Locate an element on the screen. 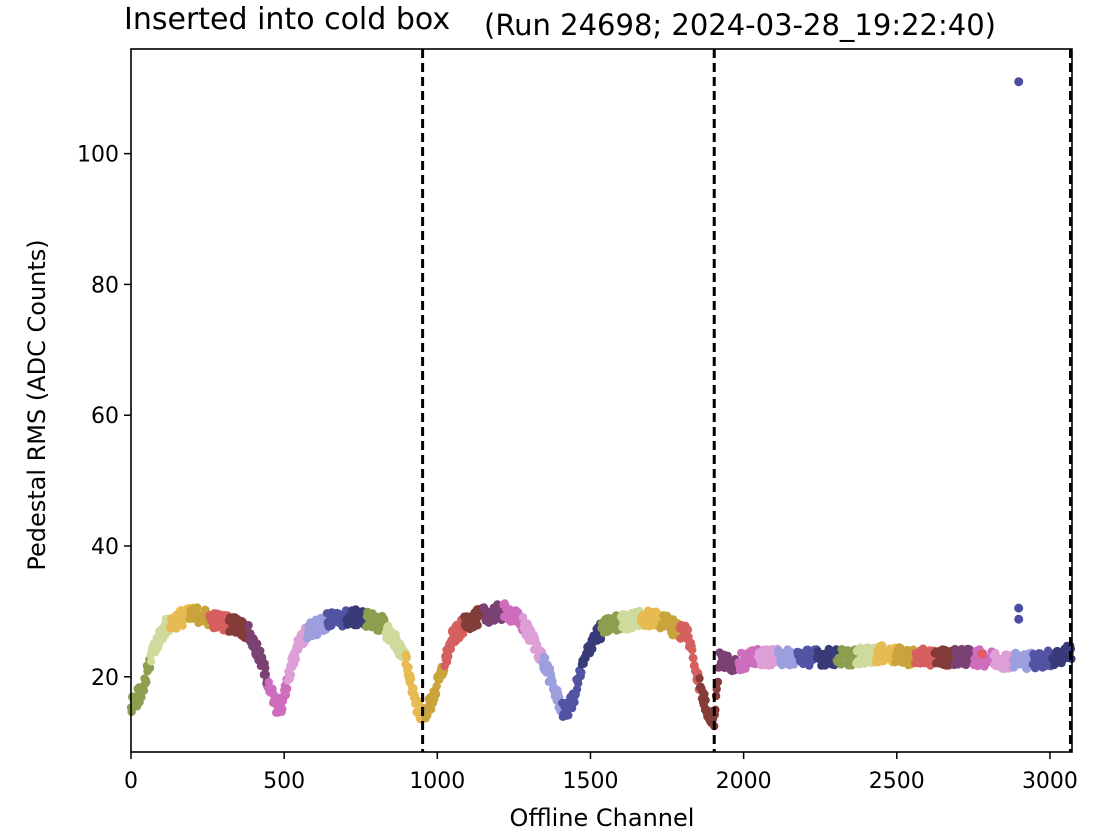 This screenshot has width=1106, height=832. y-tick-label: 40 is located at coordinates (105, 547).